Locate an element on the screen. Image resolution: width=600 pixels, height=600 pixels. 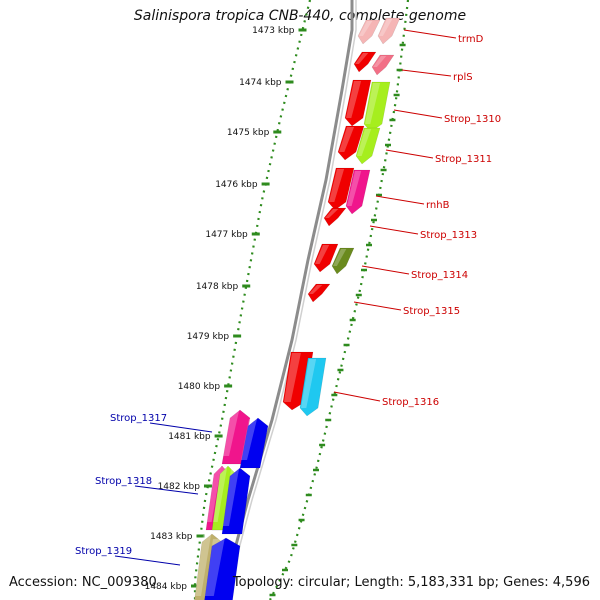
scale-label: 1473 kbp is located at coordinates (273, 31).